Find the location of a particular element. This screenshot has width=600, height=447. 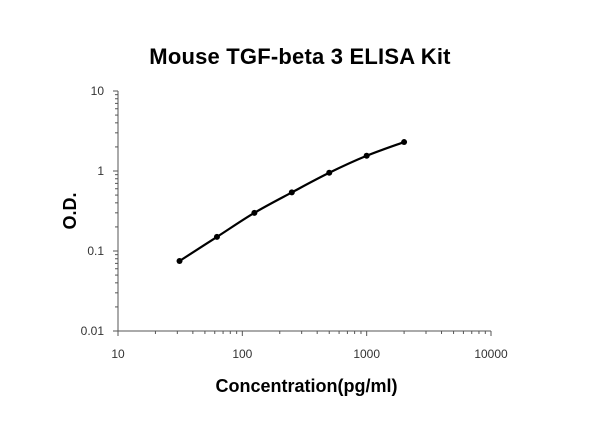

chart-title: Mouse TGF-beta 3 ELISA Kit is located at coordinates (300, 56).